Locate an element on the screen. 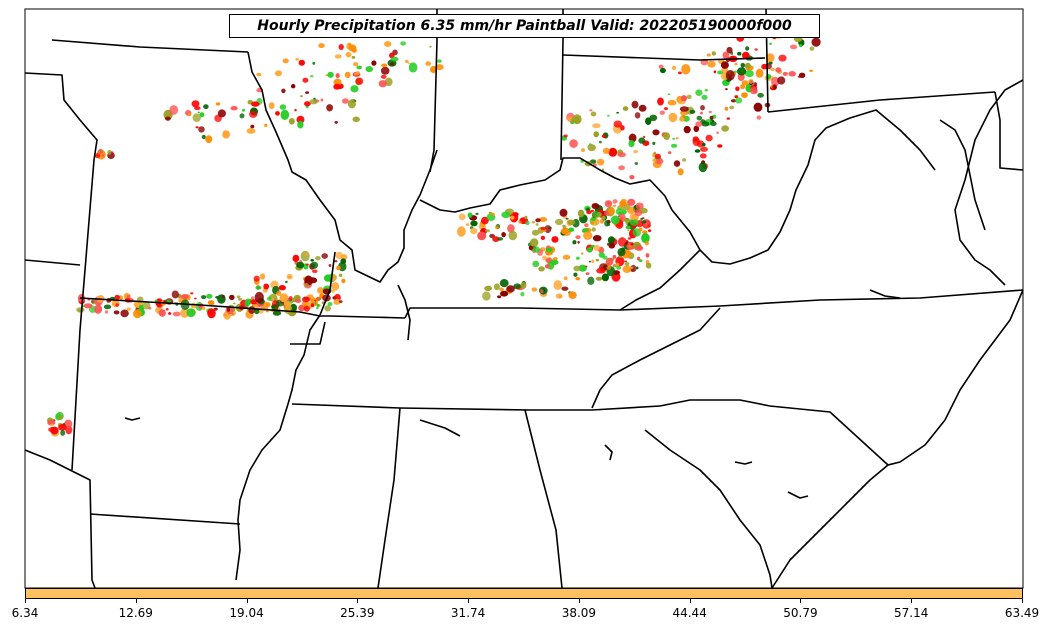 This screenshot has width=1053, height=633. colorbar-tick-label: 50.79 is located at coordinates (800, 613).